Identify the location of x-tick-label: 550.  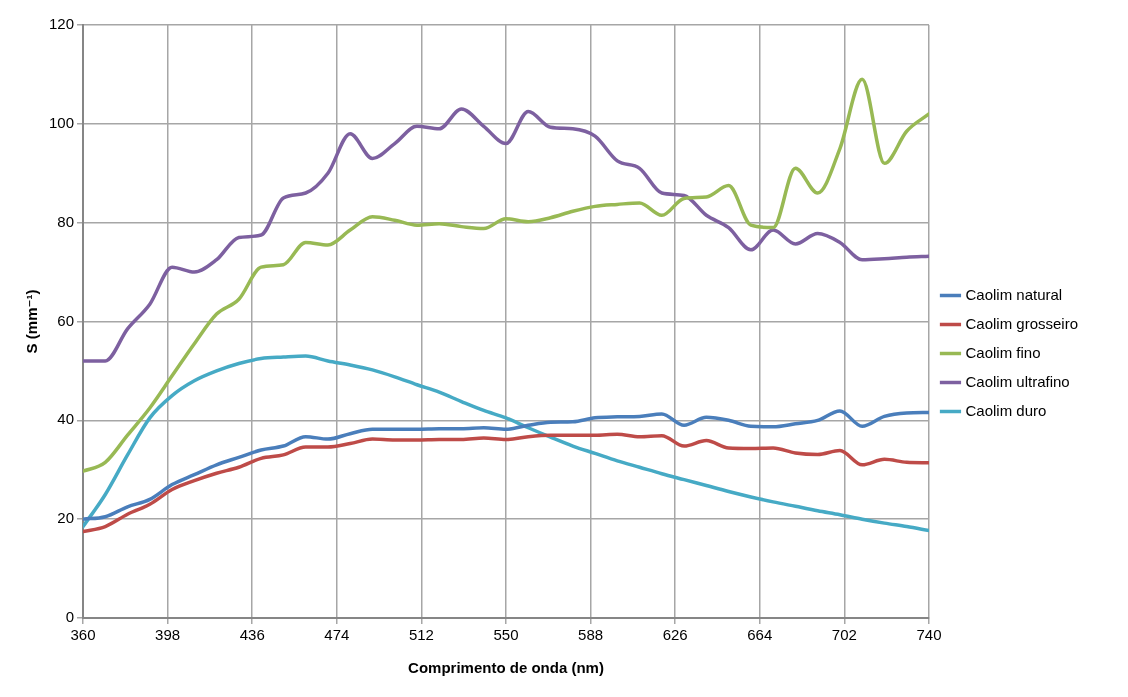
(506, 635).